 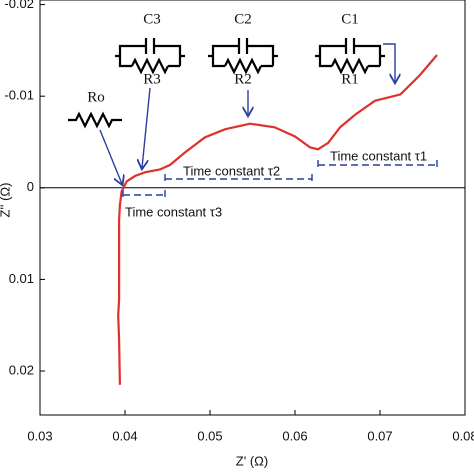 I want to click on x-axis-label: Z' (Ω), so click(x=252, y=460).